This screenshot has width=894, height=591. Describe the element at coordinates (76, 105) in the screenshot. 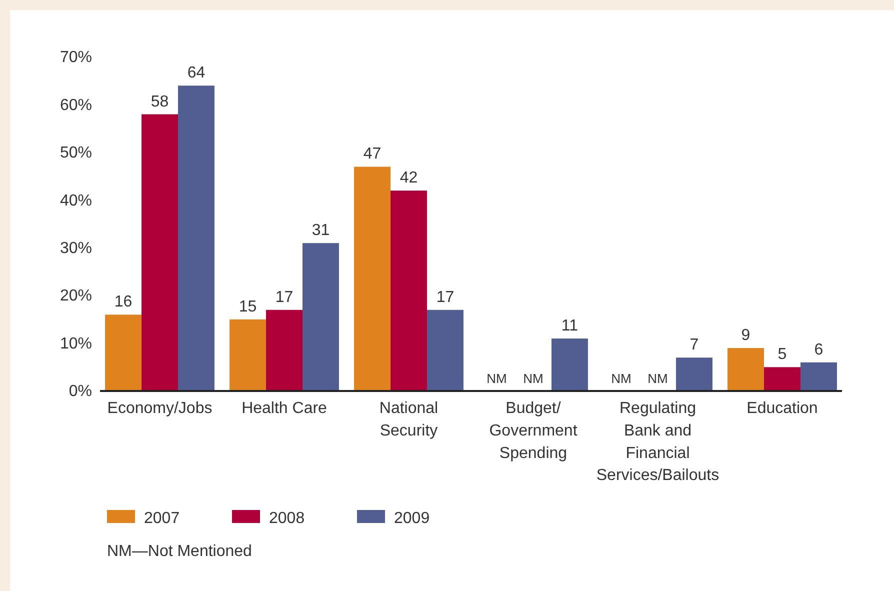

I see `y-tick-label: 60%` at that location.